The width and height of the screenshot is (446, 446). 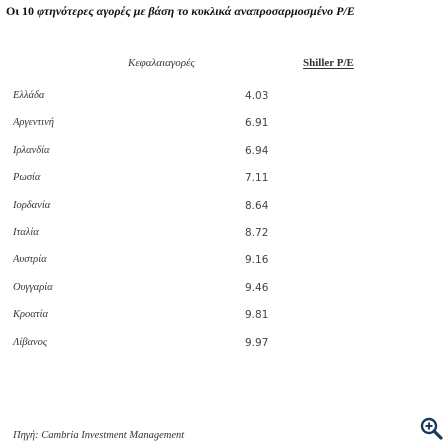 I want to click on pe-value: 7.11, so click(x=257, y=178).